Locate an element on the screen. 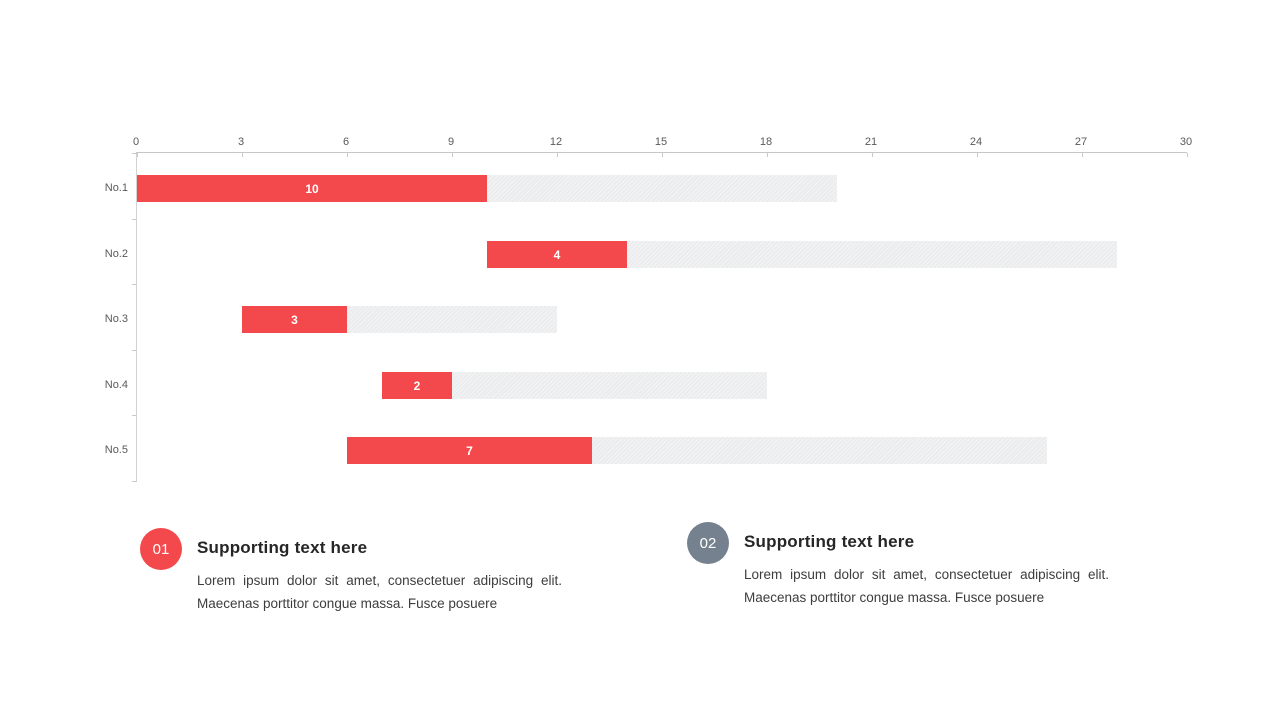 The height and width of the screenshot is (720, 1280). x-tick-label: 9 is located at coordinates (451, 142).